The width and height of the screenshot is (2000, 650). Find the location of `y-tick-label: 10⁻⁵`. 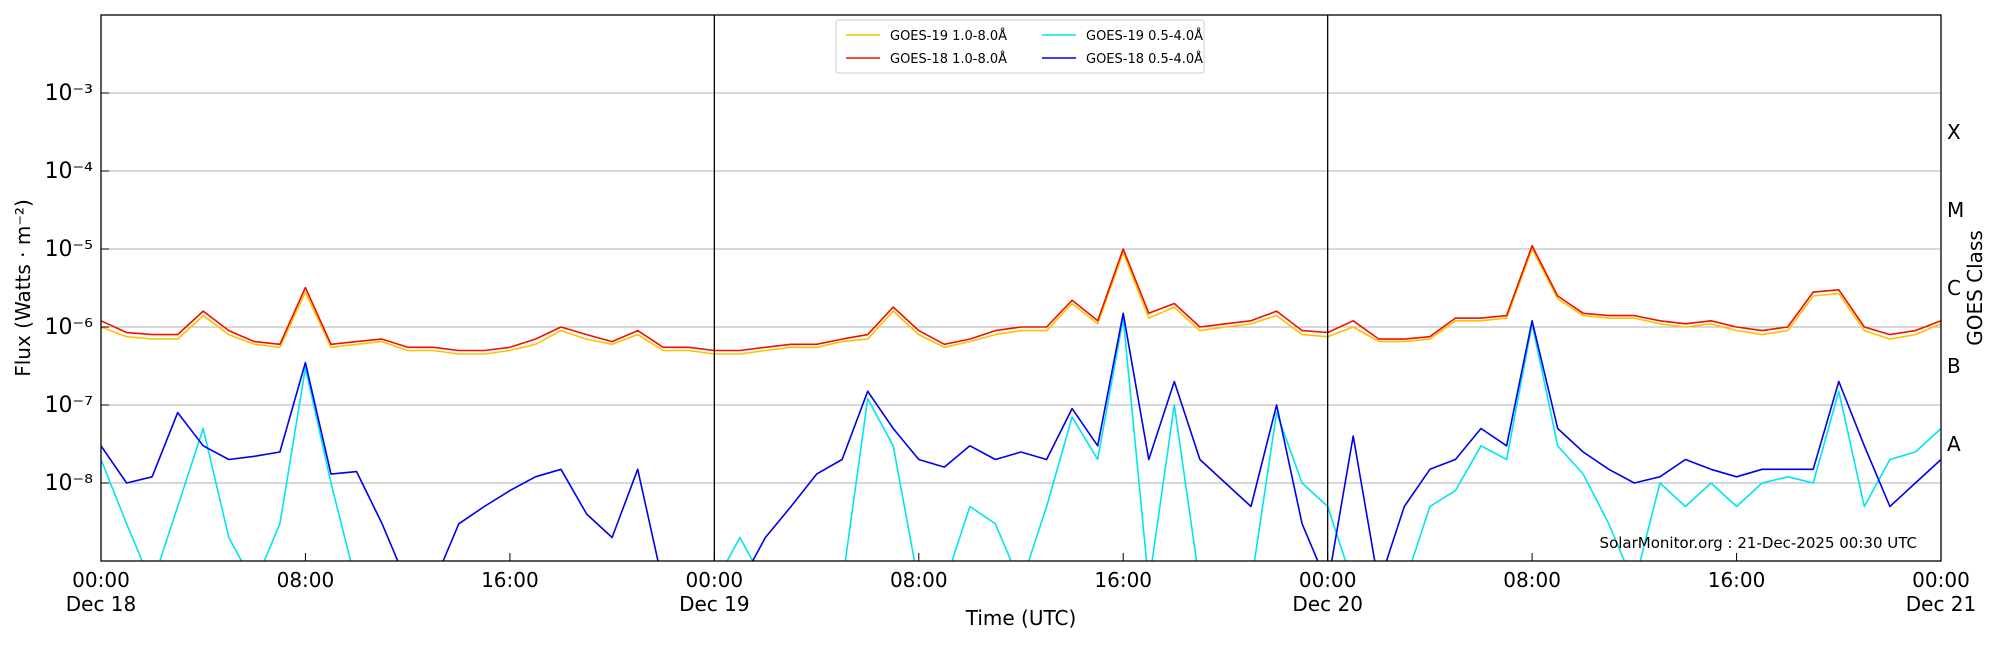

y-tick-label: 10⁻⁵ is located at coordinates (69, 249).